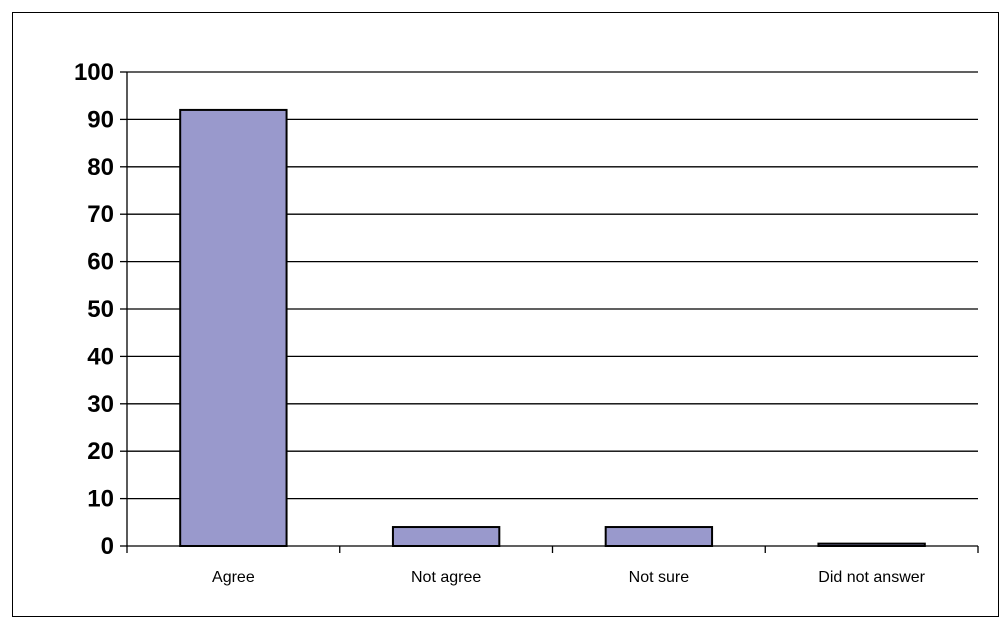 The height and width of the screenshot is (621, 1006). I want to click on bar-agree, so click(233, 327).